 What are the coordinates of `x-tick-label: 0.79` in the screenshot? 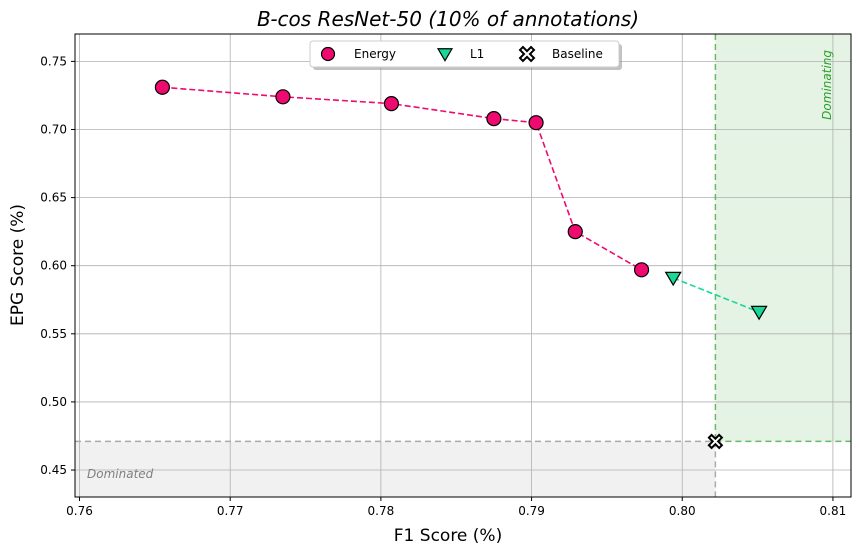 It's located at (531, 511).